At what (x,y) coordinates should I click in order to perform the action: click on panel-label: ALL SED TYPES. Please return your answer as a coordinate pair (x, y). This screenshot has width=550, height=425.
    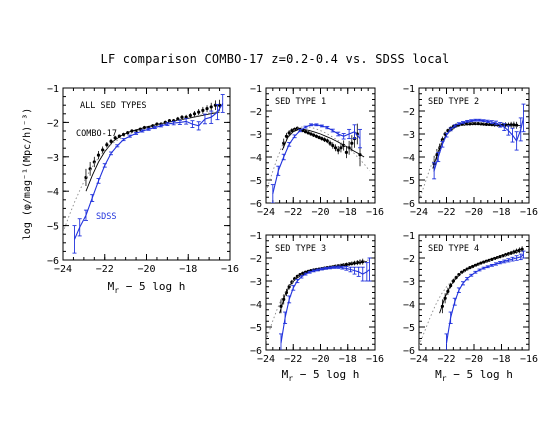
    Looking at the image, I should click on (113, 106).